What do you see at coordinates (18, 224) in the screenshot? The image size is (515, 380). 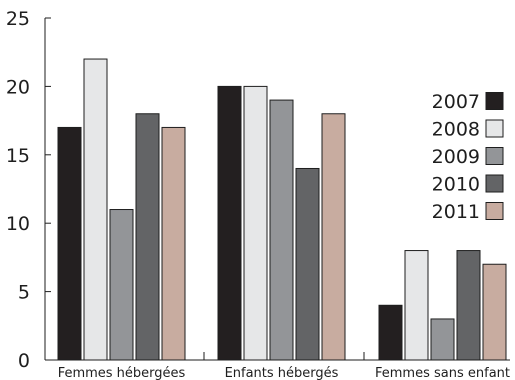 I see `y-tick-label: 10` at bounding box center [18, 224].